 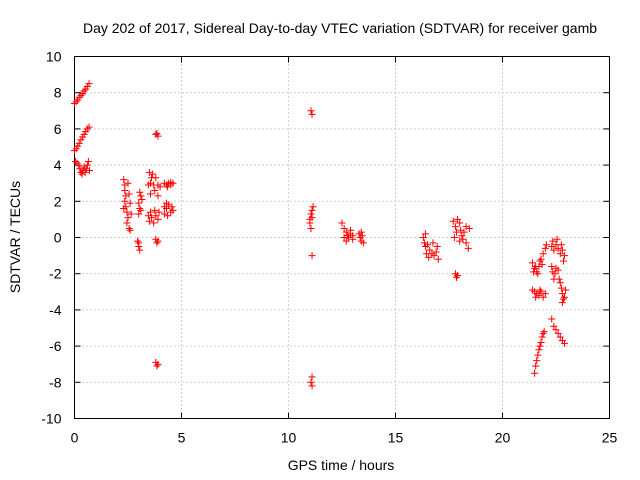 I want to click on y-tick-label: 8, so click(x=58, y=93).